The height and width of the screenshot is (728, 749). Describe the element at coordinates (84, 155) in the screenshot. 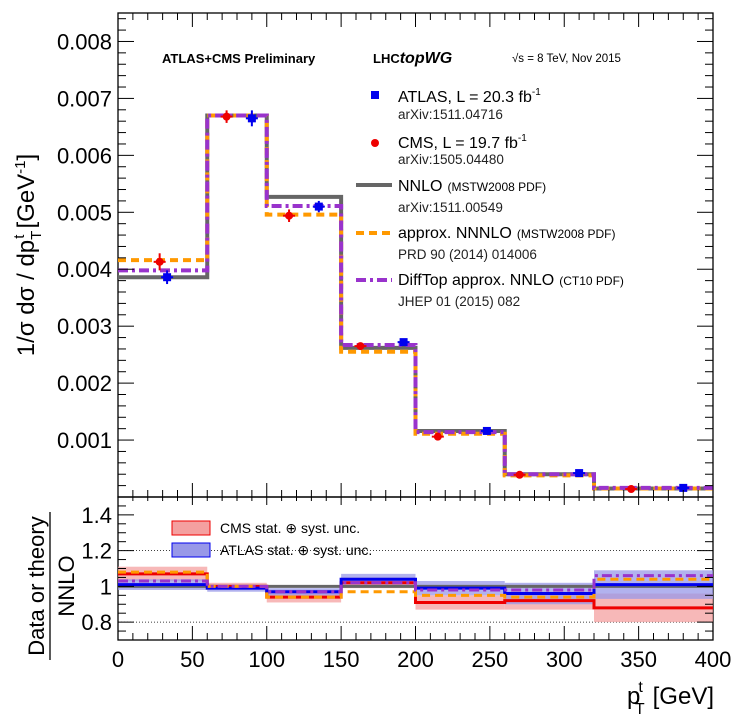

I see `y-tick-label-main: 0.006` at that location.